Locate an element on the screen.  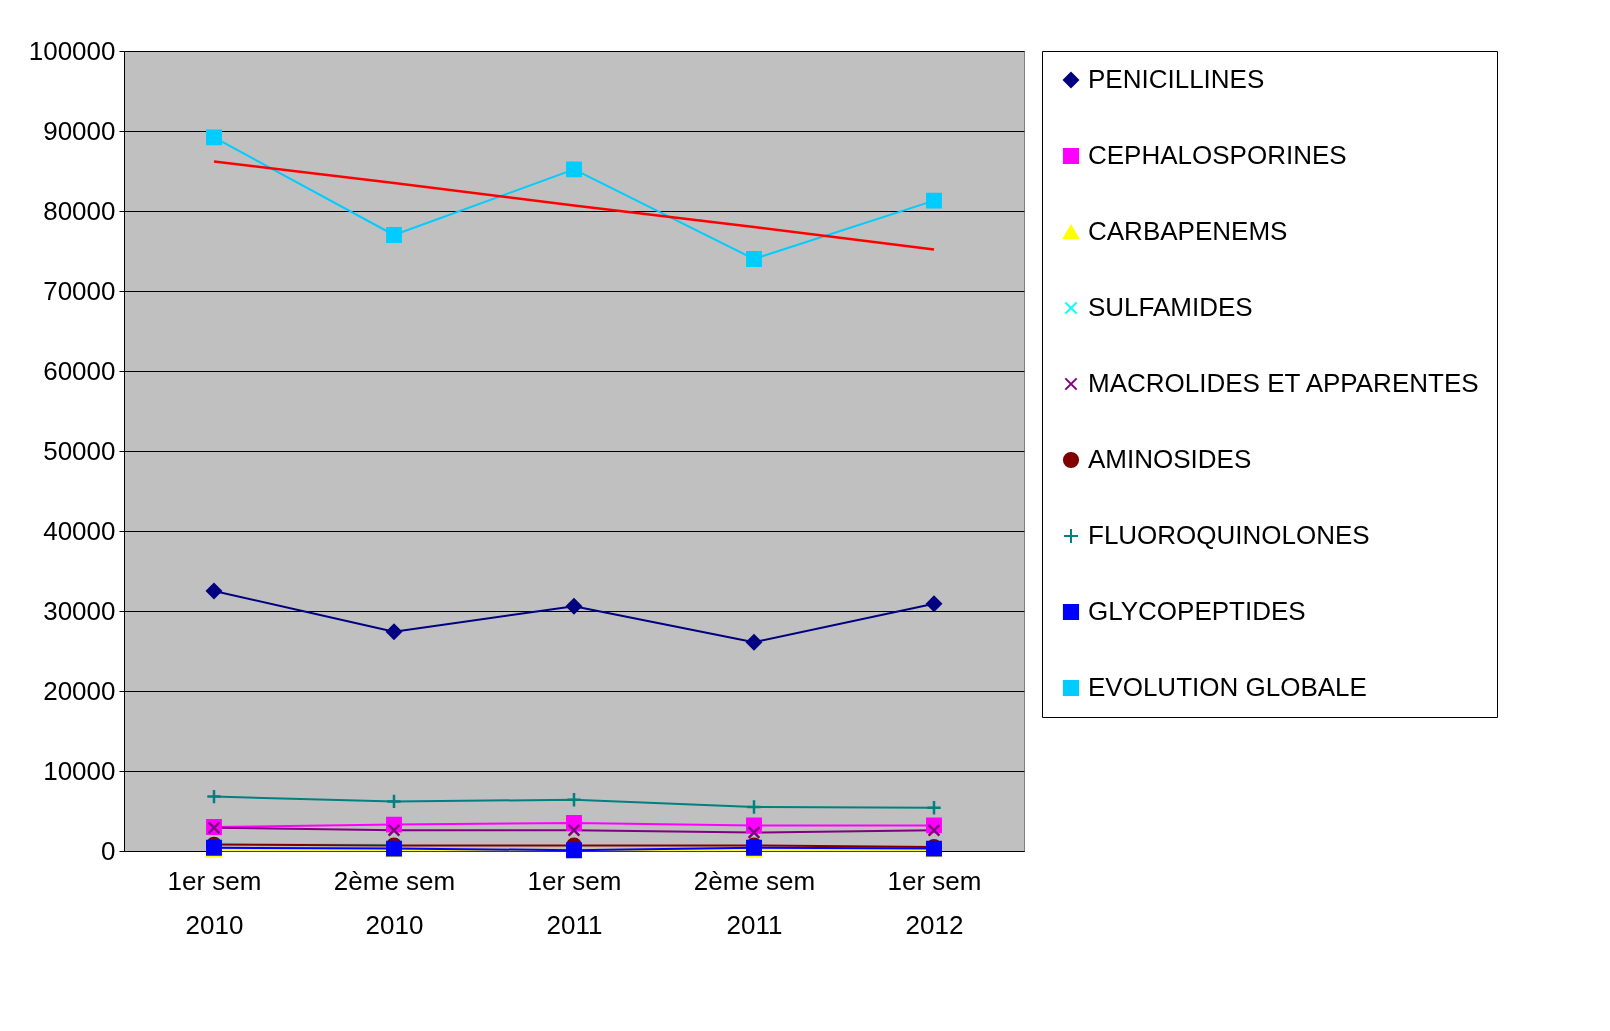
y-tick-label: 90000 is located at coordinates (79, 130).